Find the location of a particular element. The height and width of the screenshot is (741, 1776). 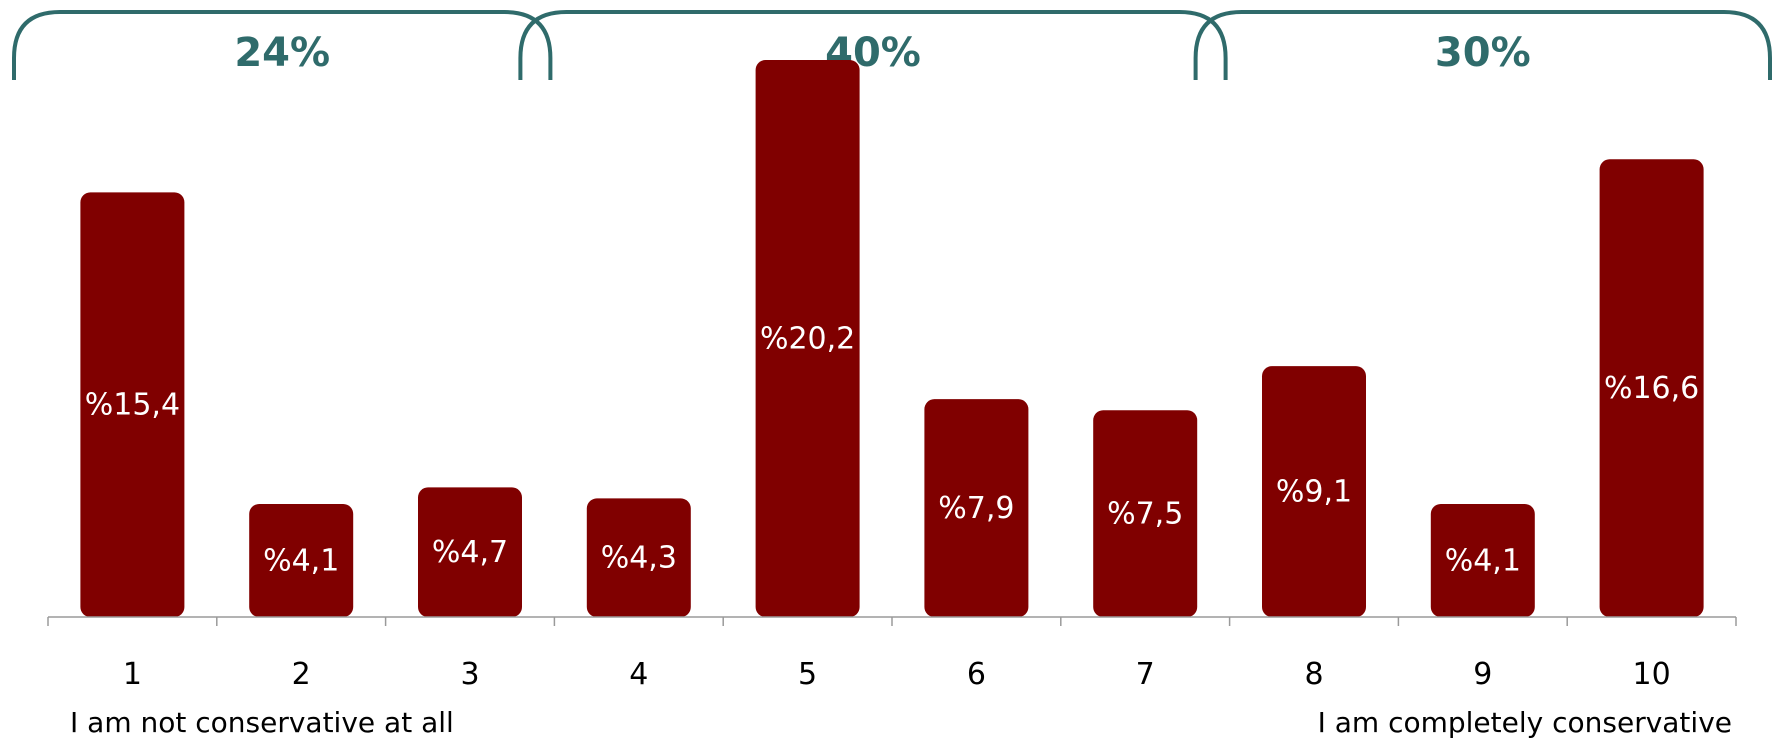

bar-value-label: %4,7 is located at coordinates (470, 552).